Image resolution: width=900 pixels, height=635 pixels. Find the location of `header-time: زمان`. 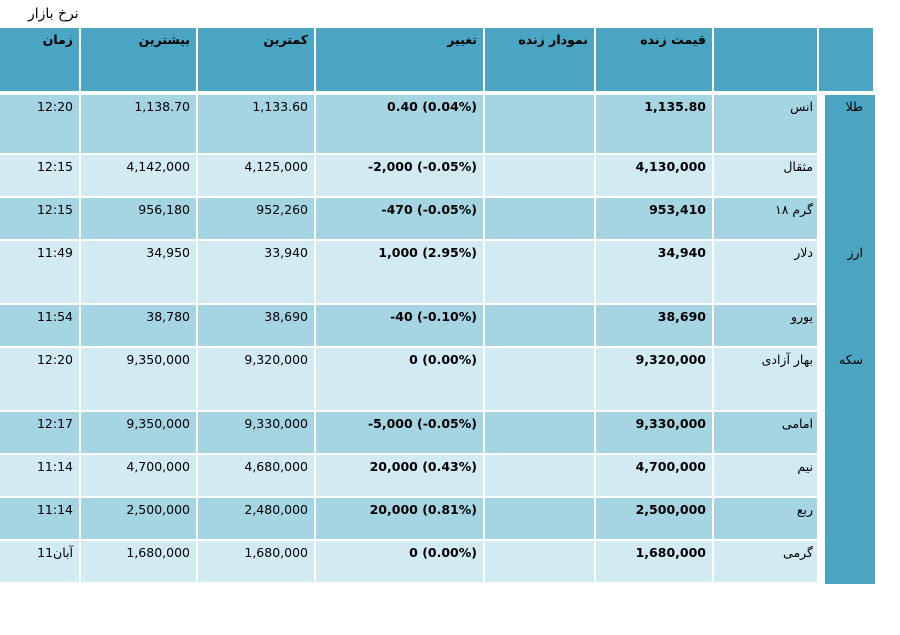

header-time: زمان is located at coordinates (40, 61).